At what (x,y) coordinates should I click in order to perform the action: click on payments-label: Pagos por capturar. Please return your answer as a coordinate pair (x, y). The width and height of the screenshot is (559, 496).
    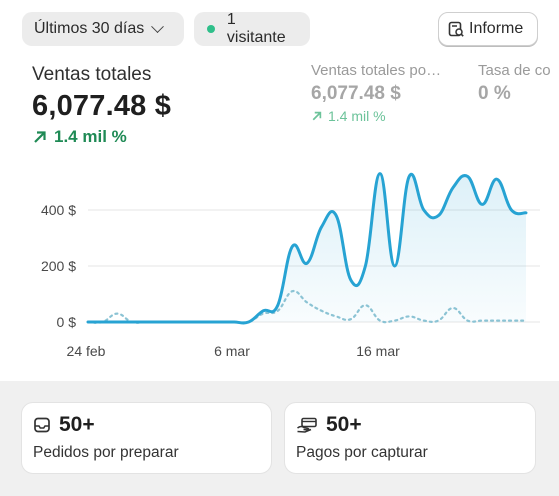
    Looking at the image, I should click on (362, 452).